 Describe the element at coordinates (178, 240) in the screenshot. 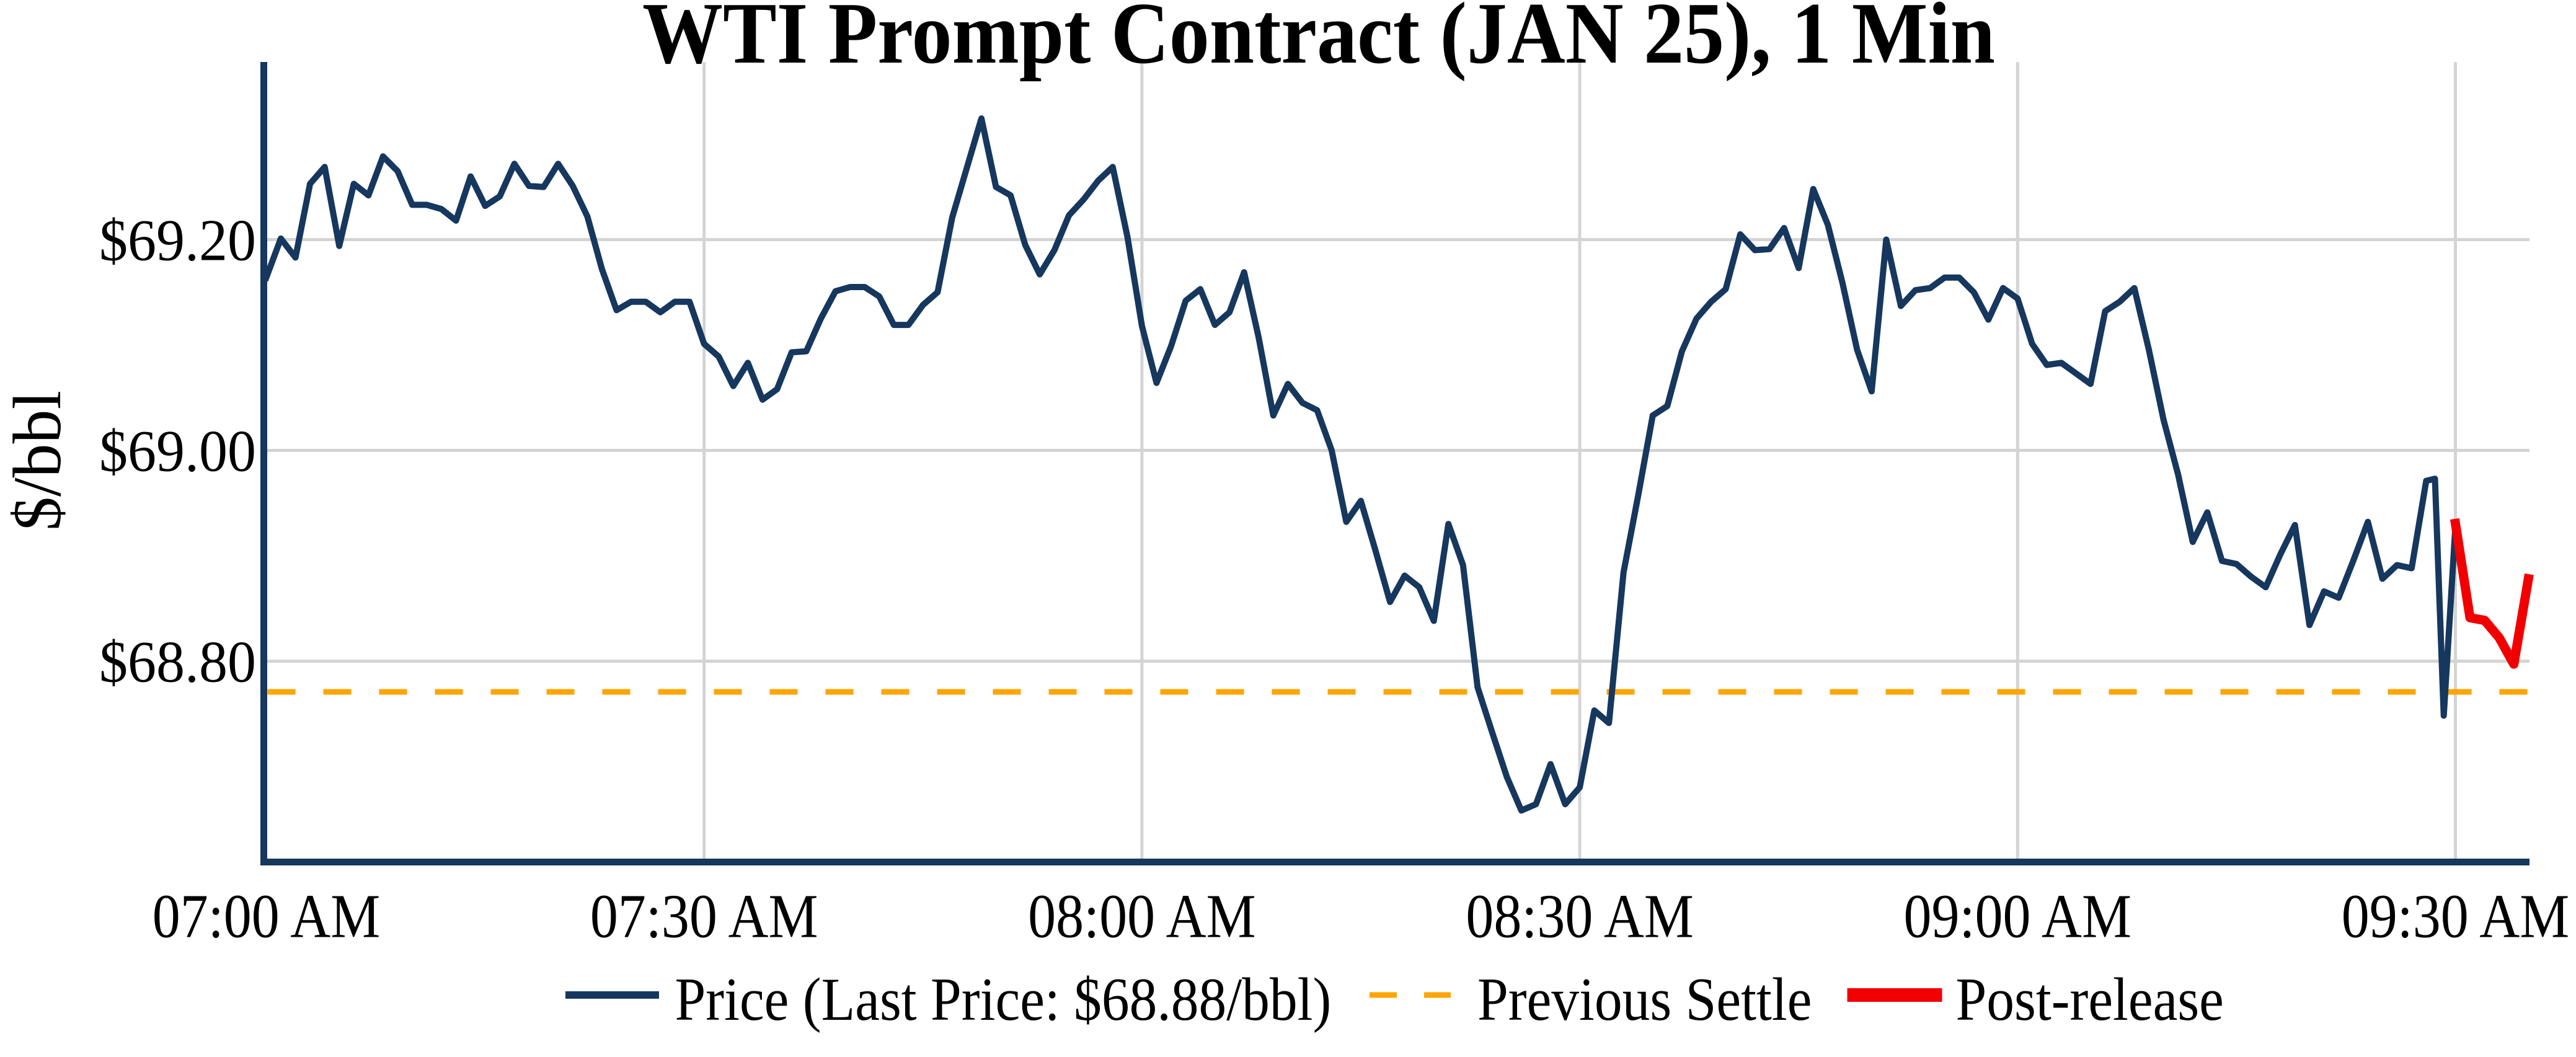

I see `svg-text: $69.20` at that location.